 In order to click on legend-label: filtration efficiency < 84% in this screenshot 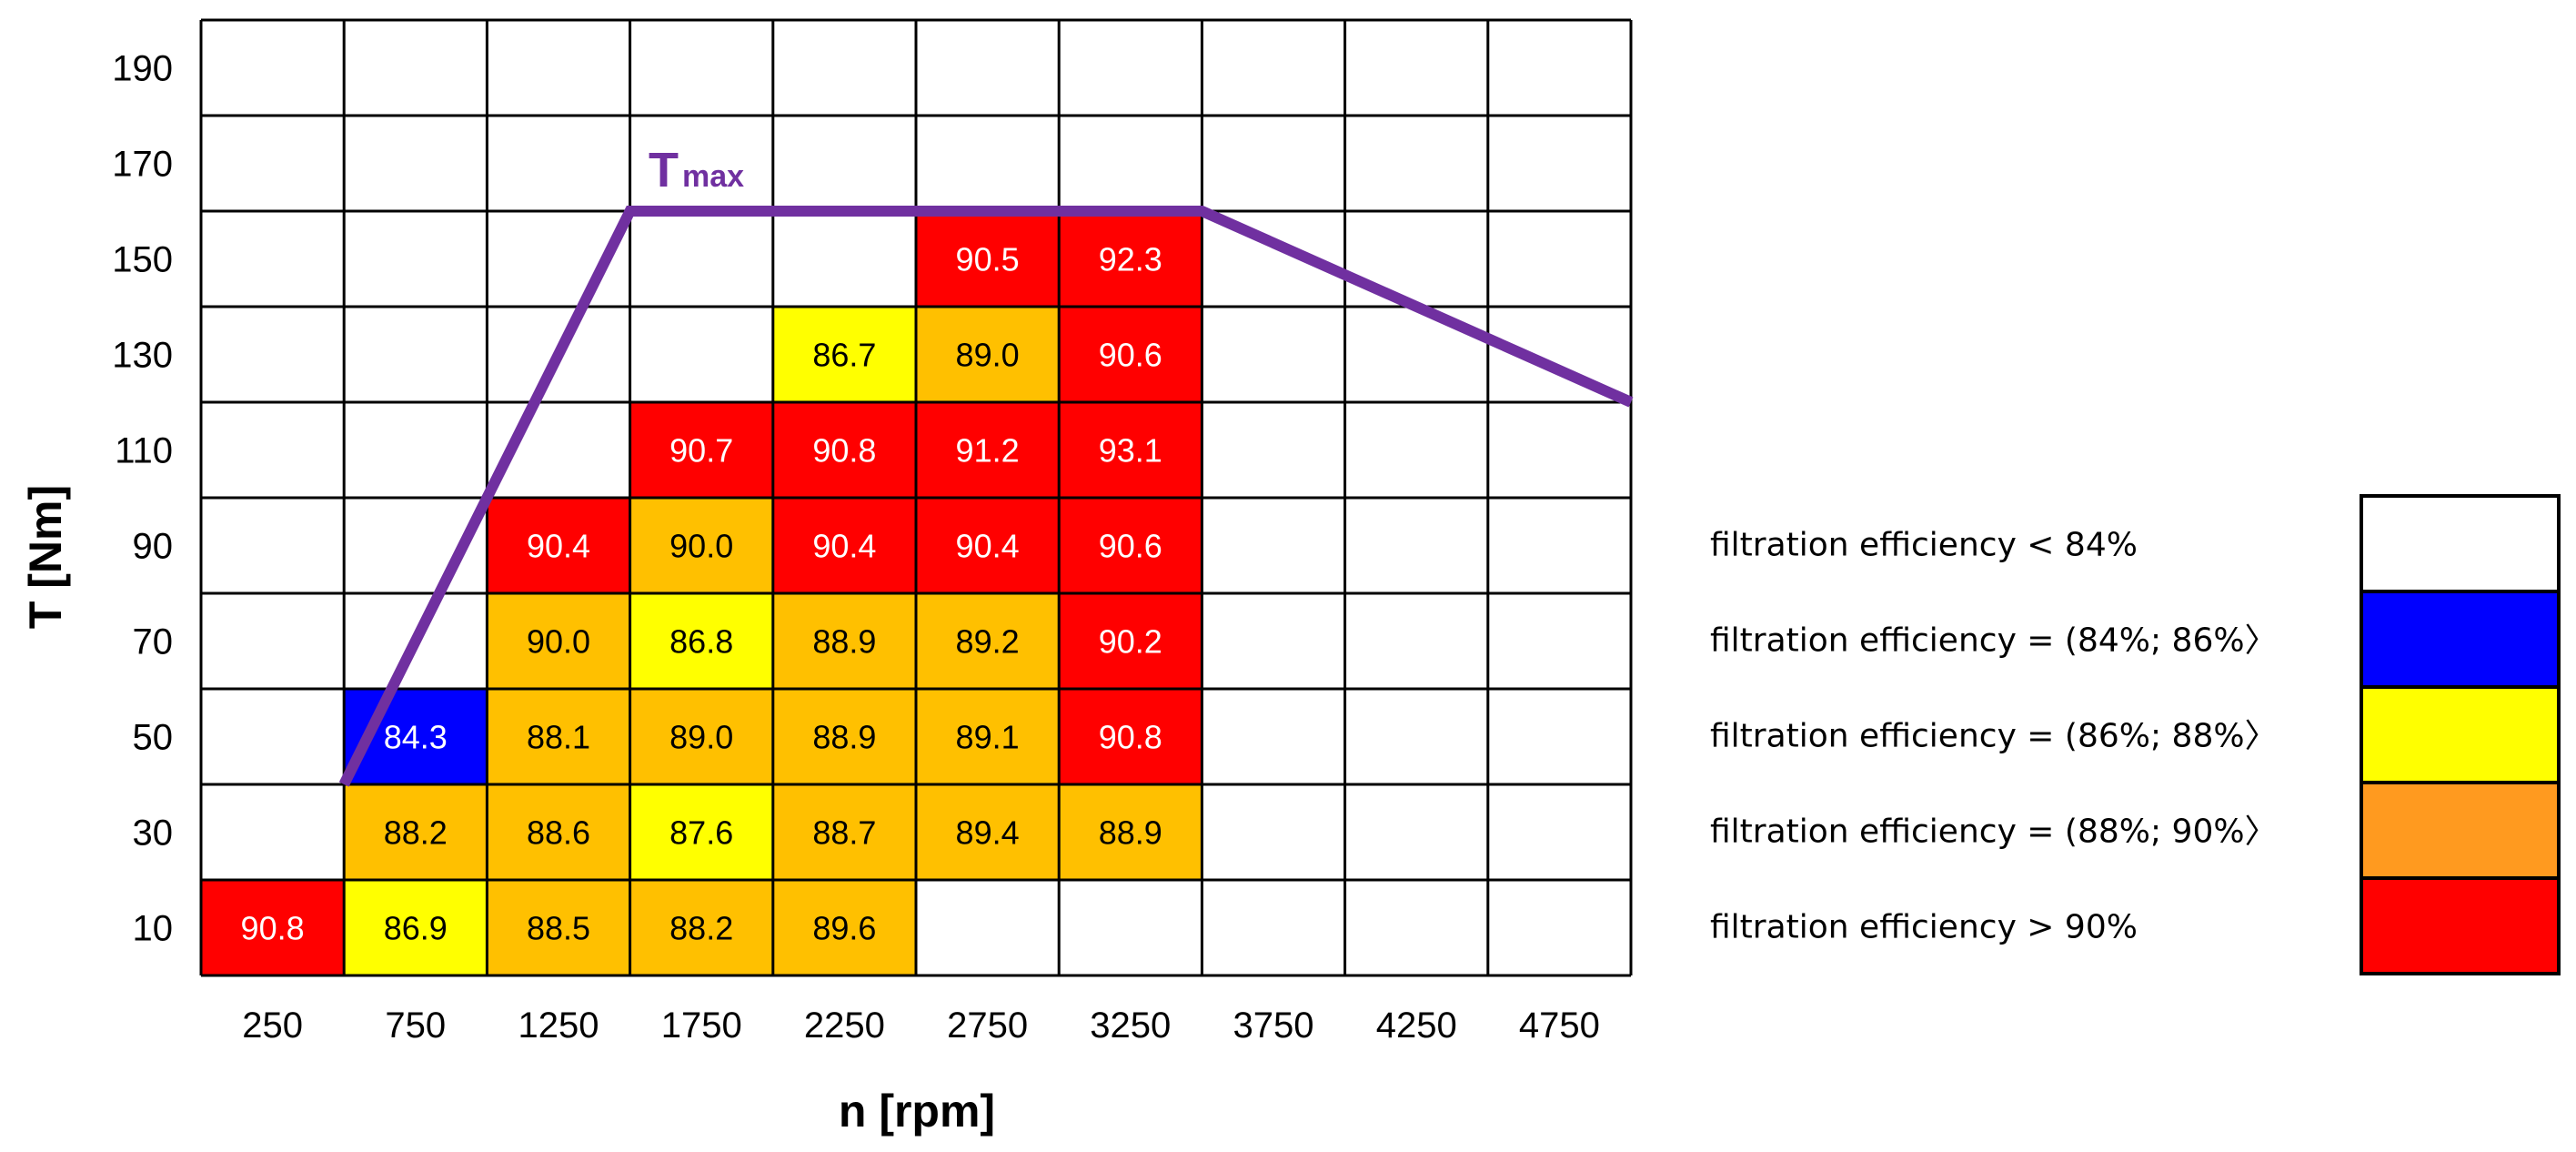, I will do `click(1924, 545)`.